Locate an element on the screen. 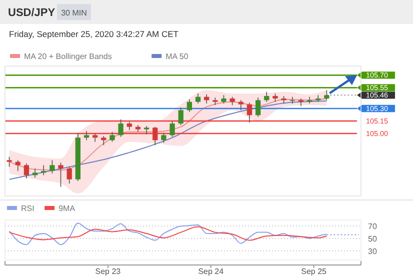  chart-title: USD/JPY is located at coordinates (32, 13).